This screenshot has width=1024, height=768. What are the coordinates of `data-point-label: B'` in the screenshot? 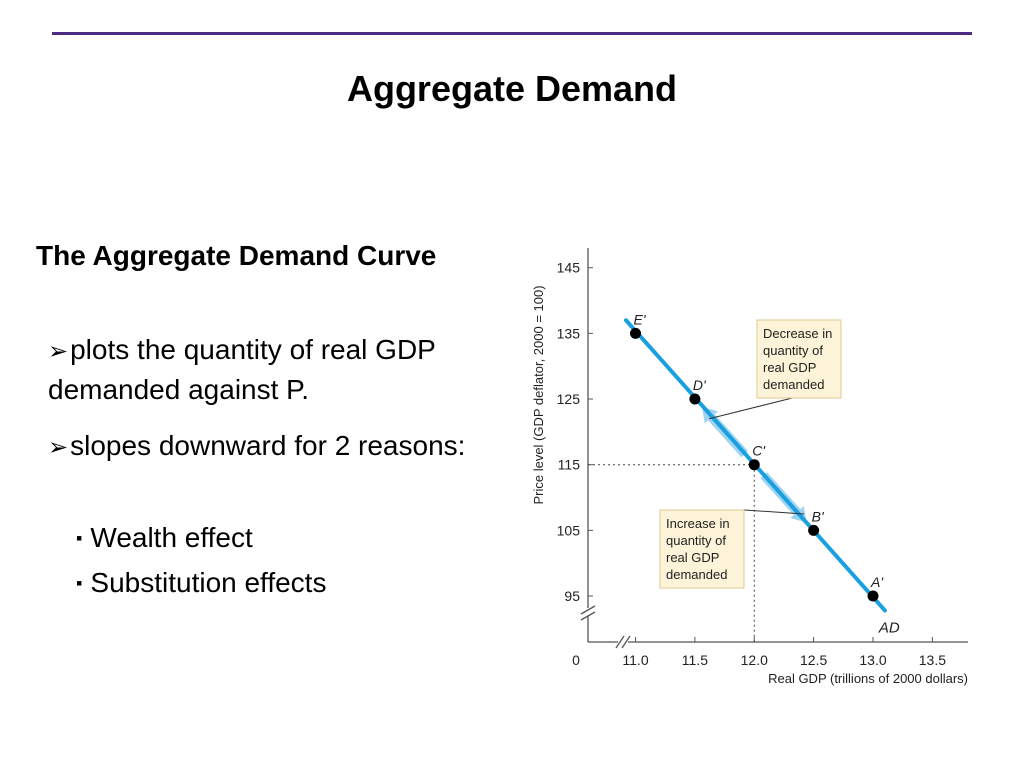 It's located at (818, 516).